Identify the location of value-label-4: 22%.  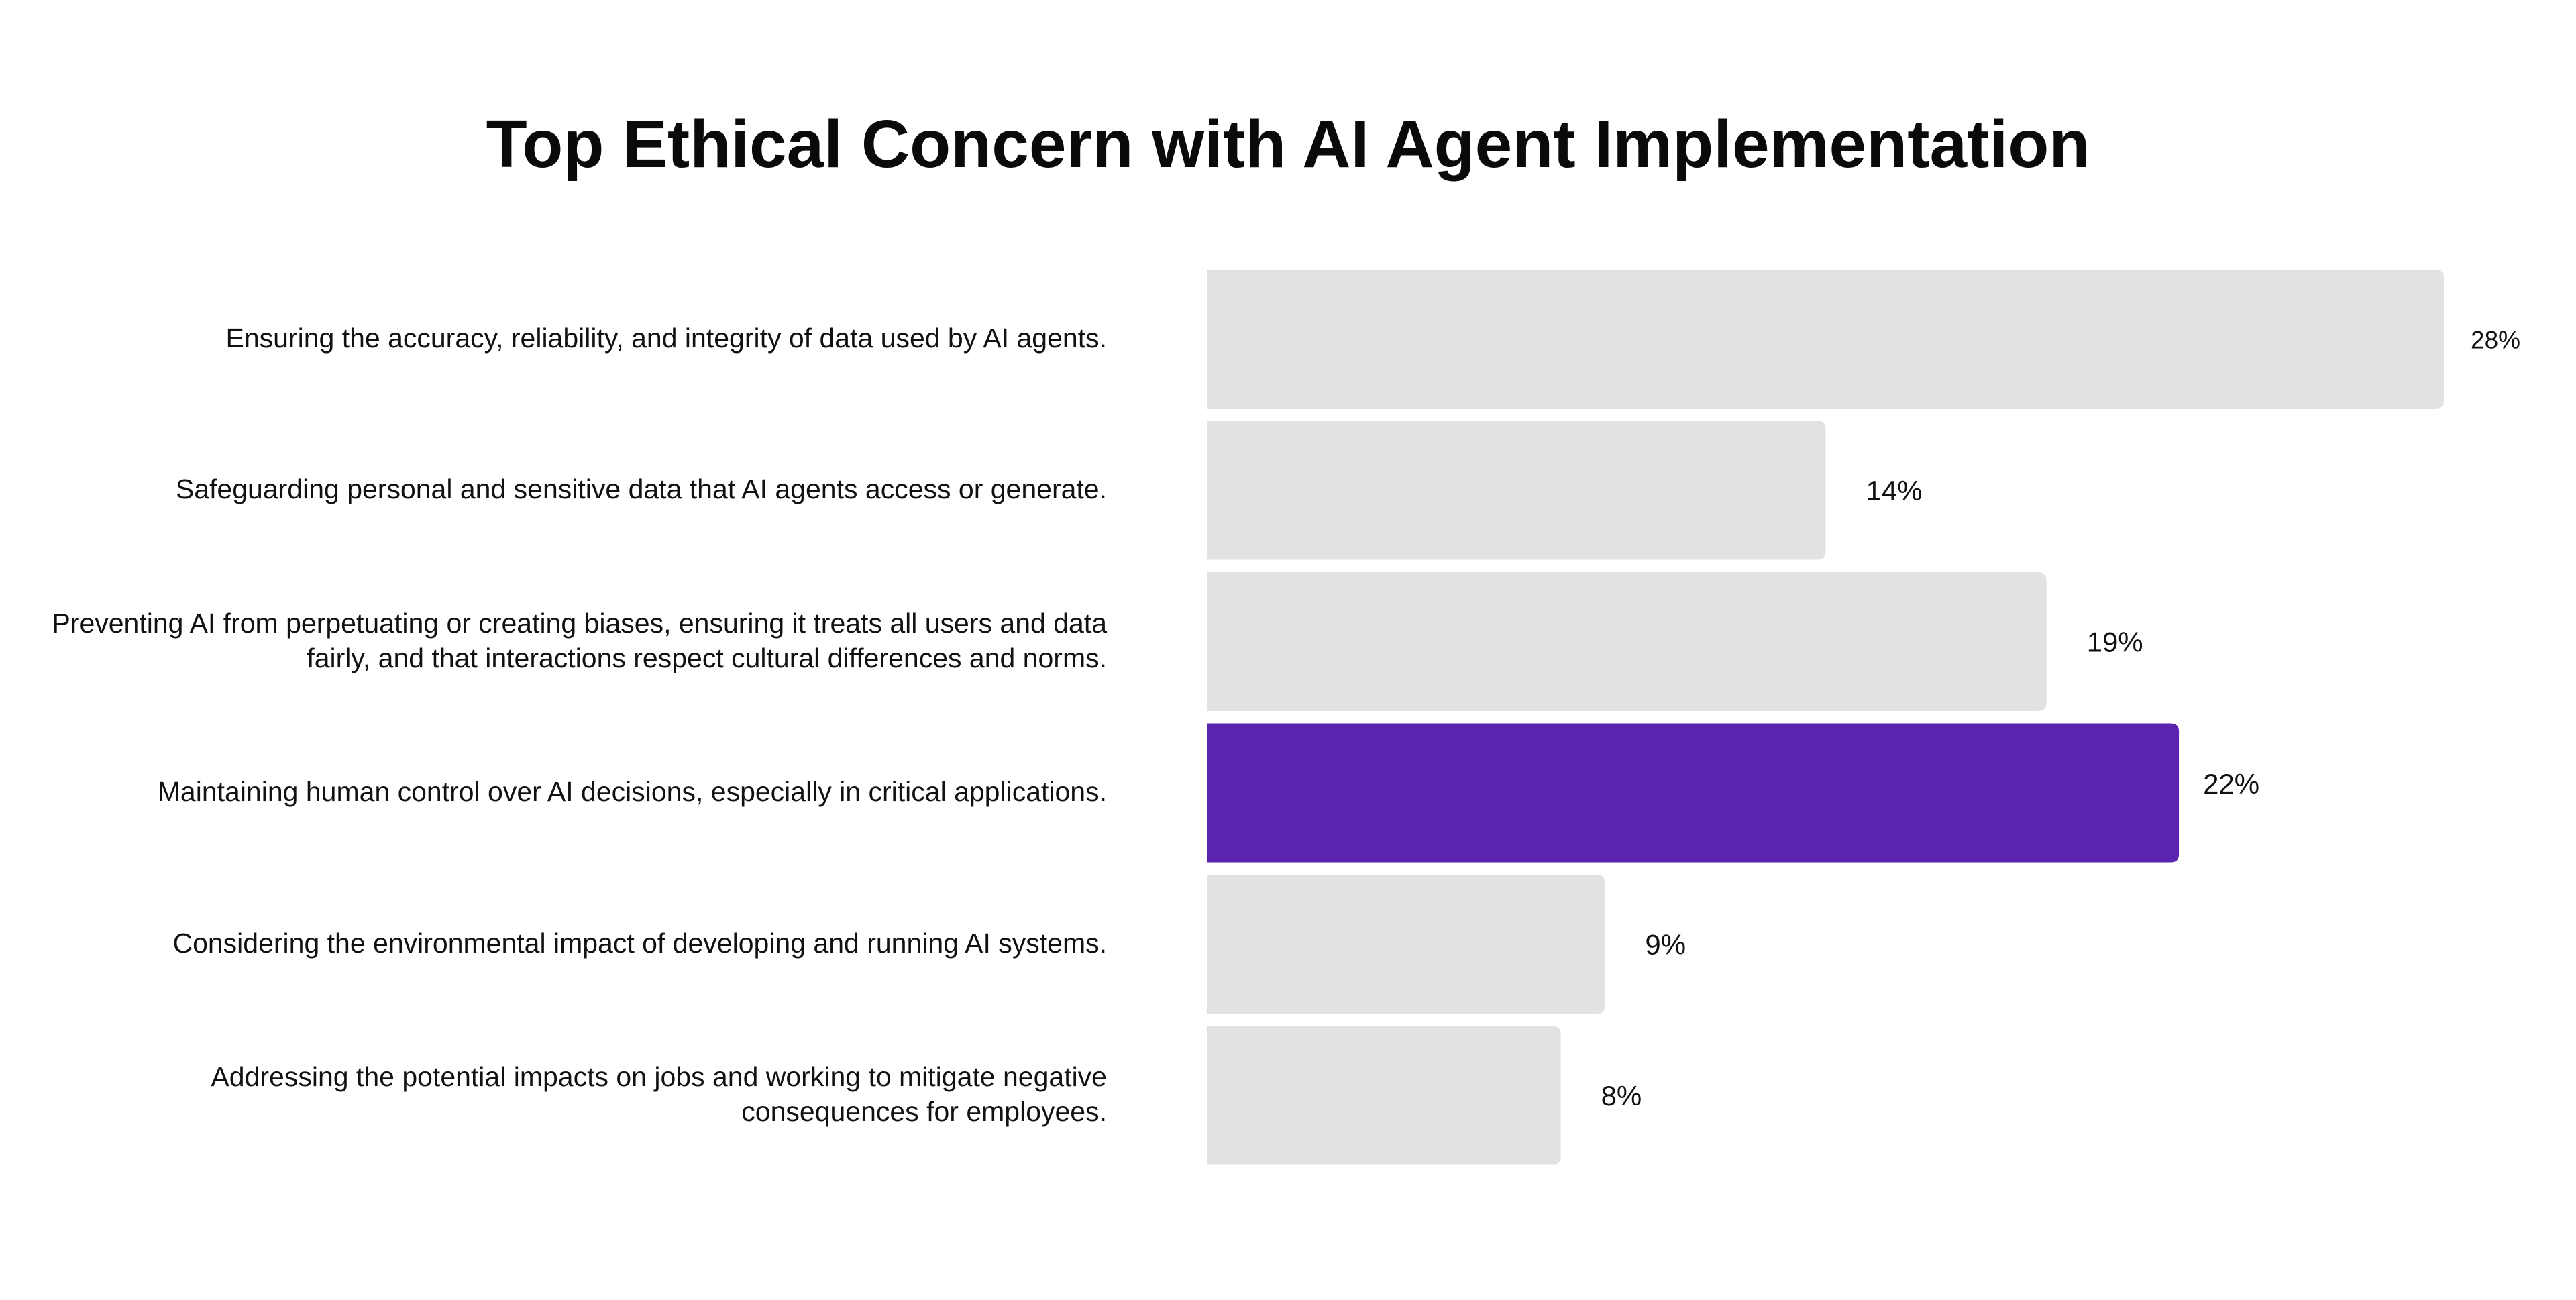
(2231, 784).